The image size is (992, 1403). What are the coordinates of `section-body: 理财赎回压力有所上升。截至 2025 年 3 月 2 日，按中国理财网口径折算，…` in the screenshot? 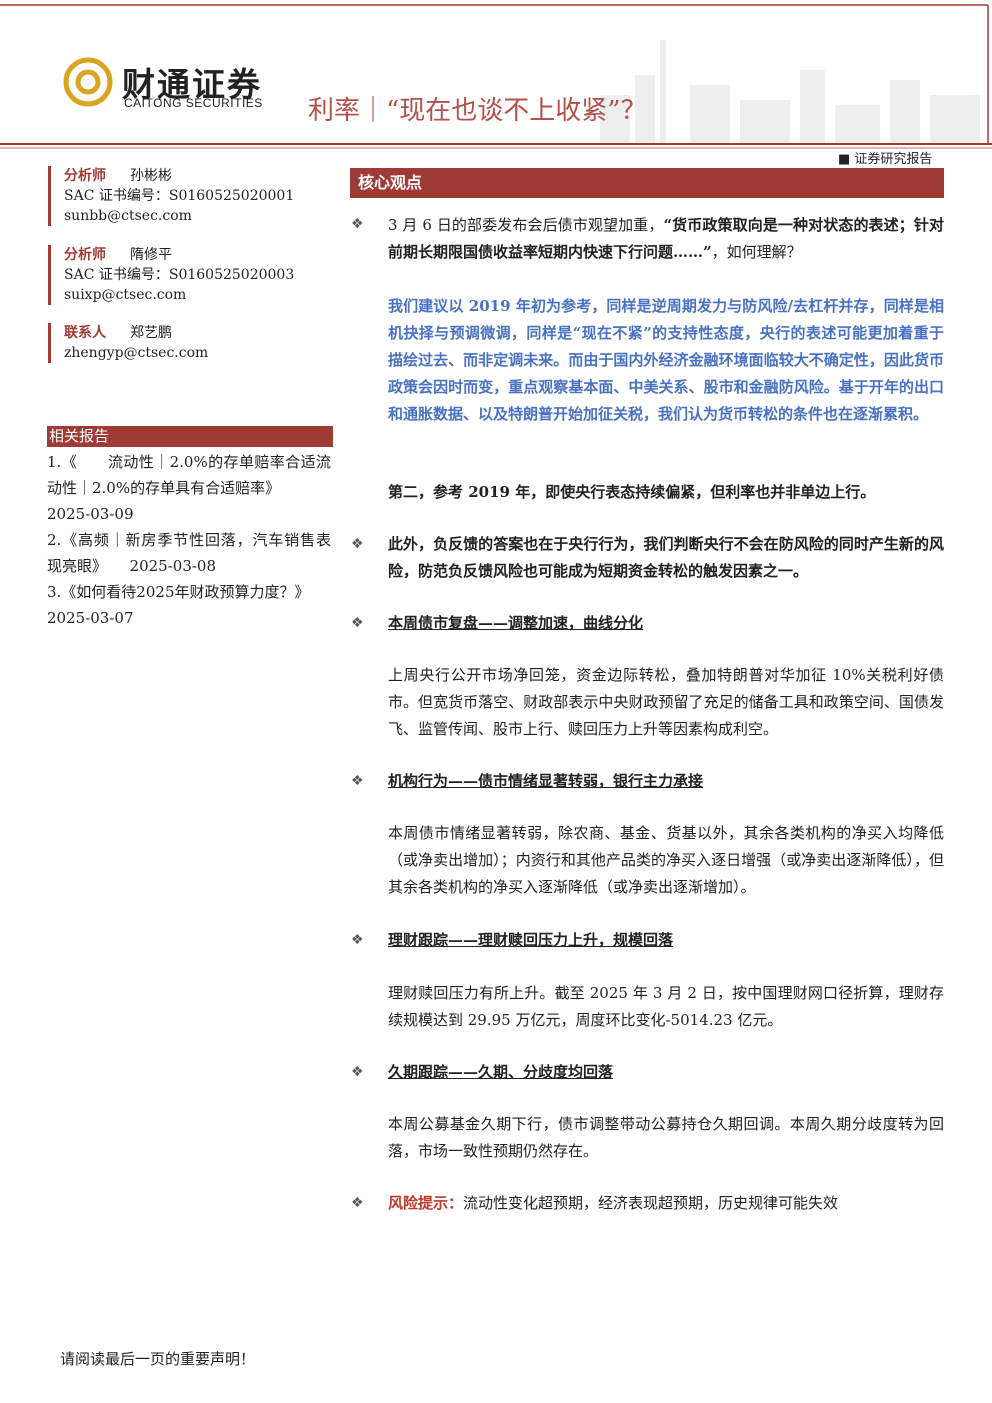 It's located at (666, 1006).